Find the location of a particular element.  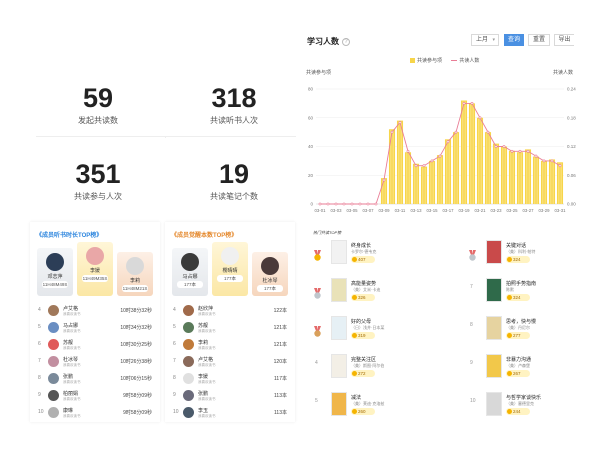

member-name: 马占娜 is located at coordinates (71, 326).